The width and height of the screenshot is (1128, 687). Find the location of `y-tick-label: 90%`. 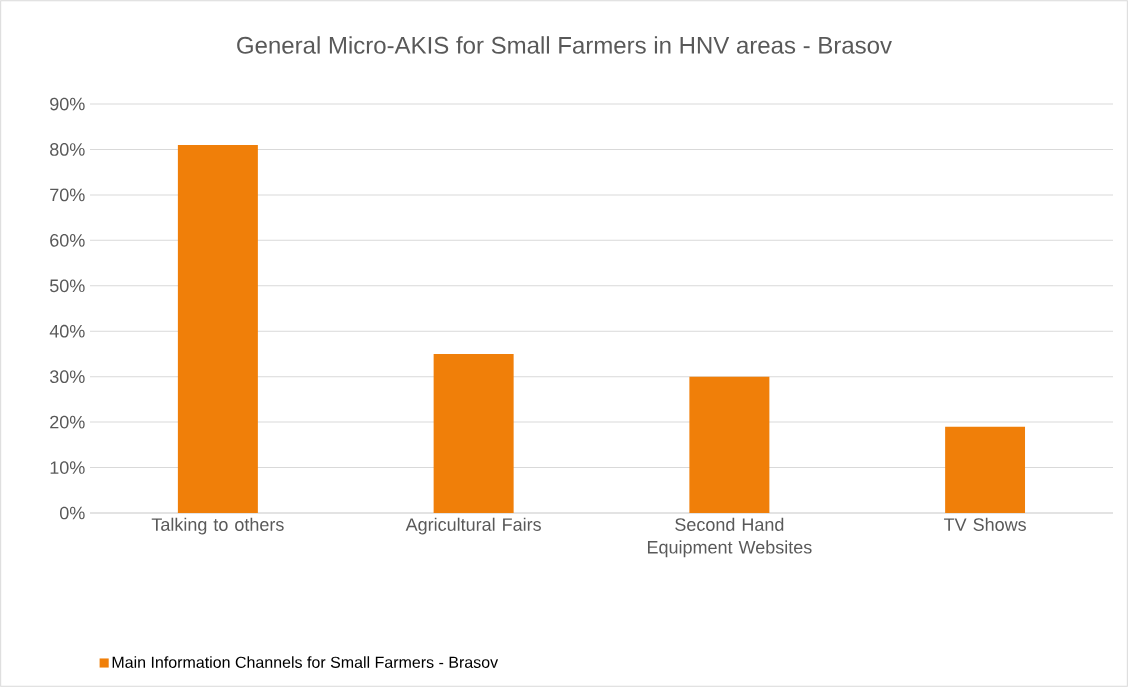

y-tick-label: 90% is located at coordinates (67, 104).